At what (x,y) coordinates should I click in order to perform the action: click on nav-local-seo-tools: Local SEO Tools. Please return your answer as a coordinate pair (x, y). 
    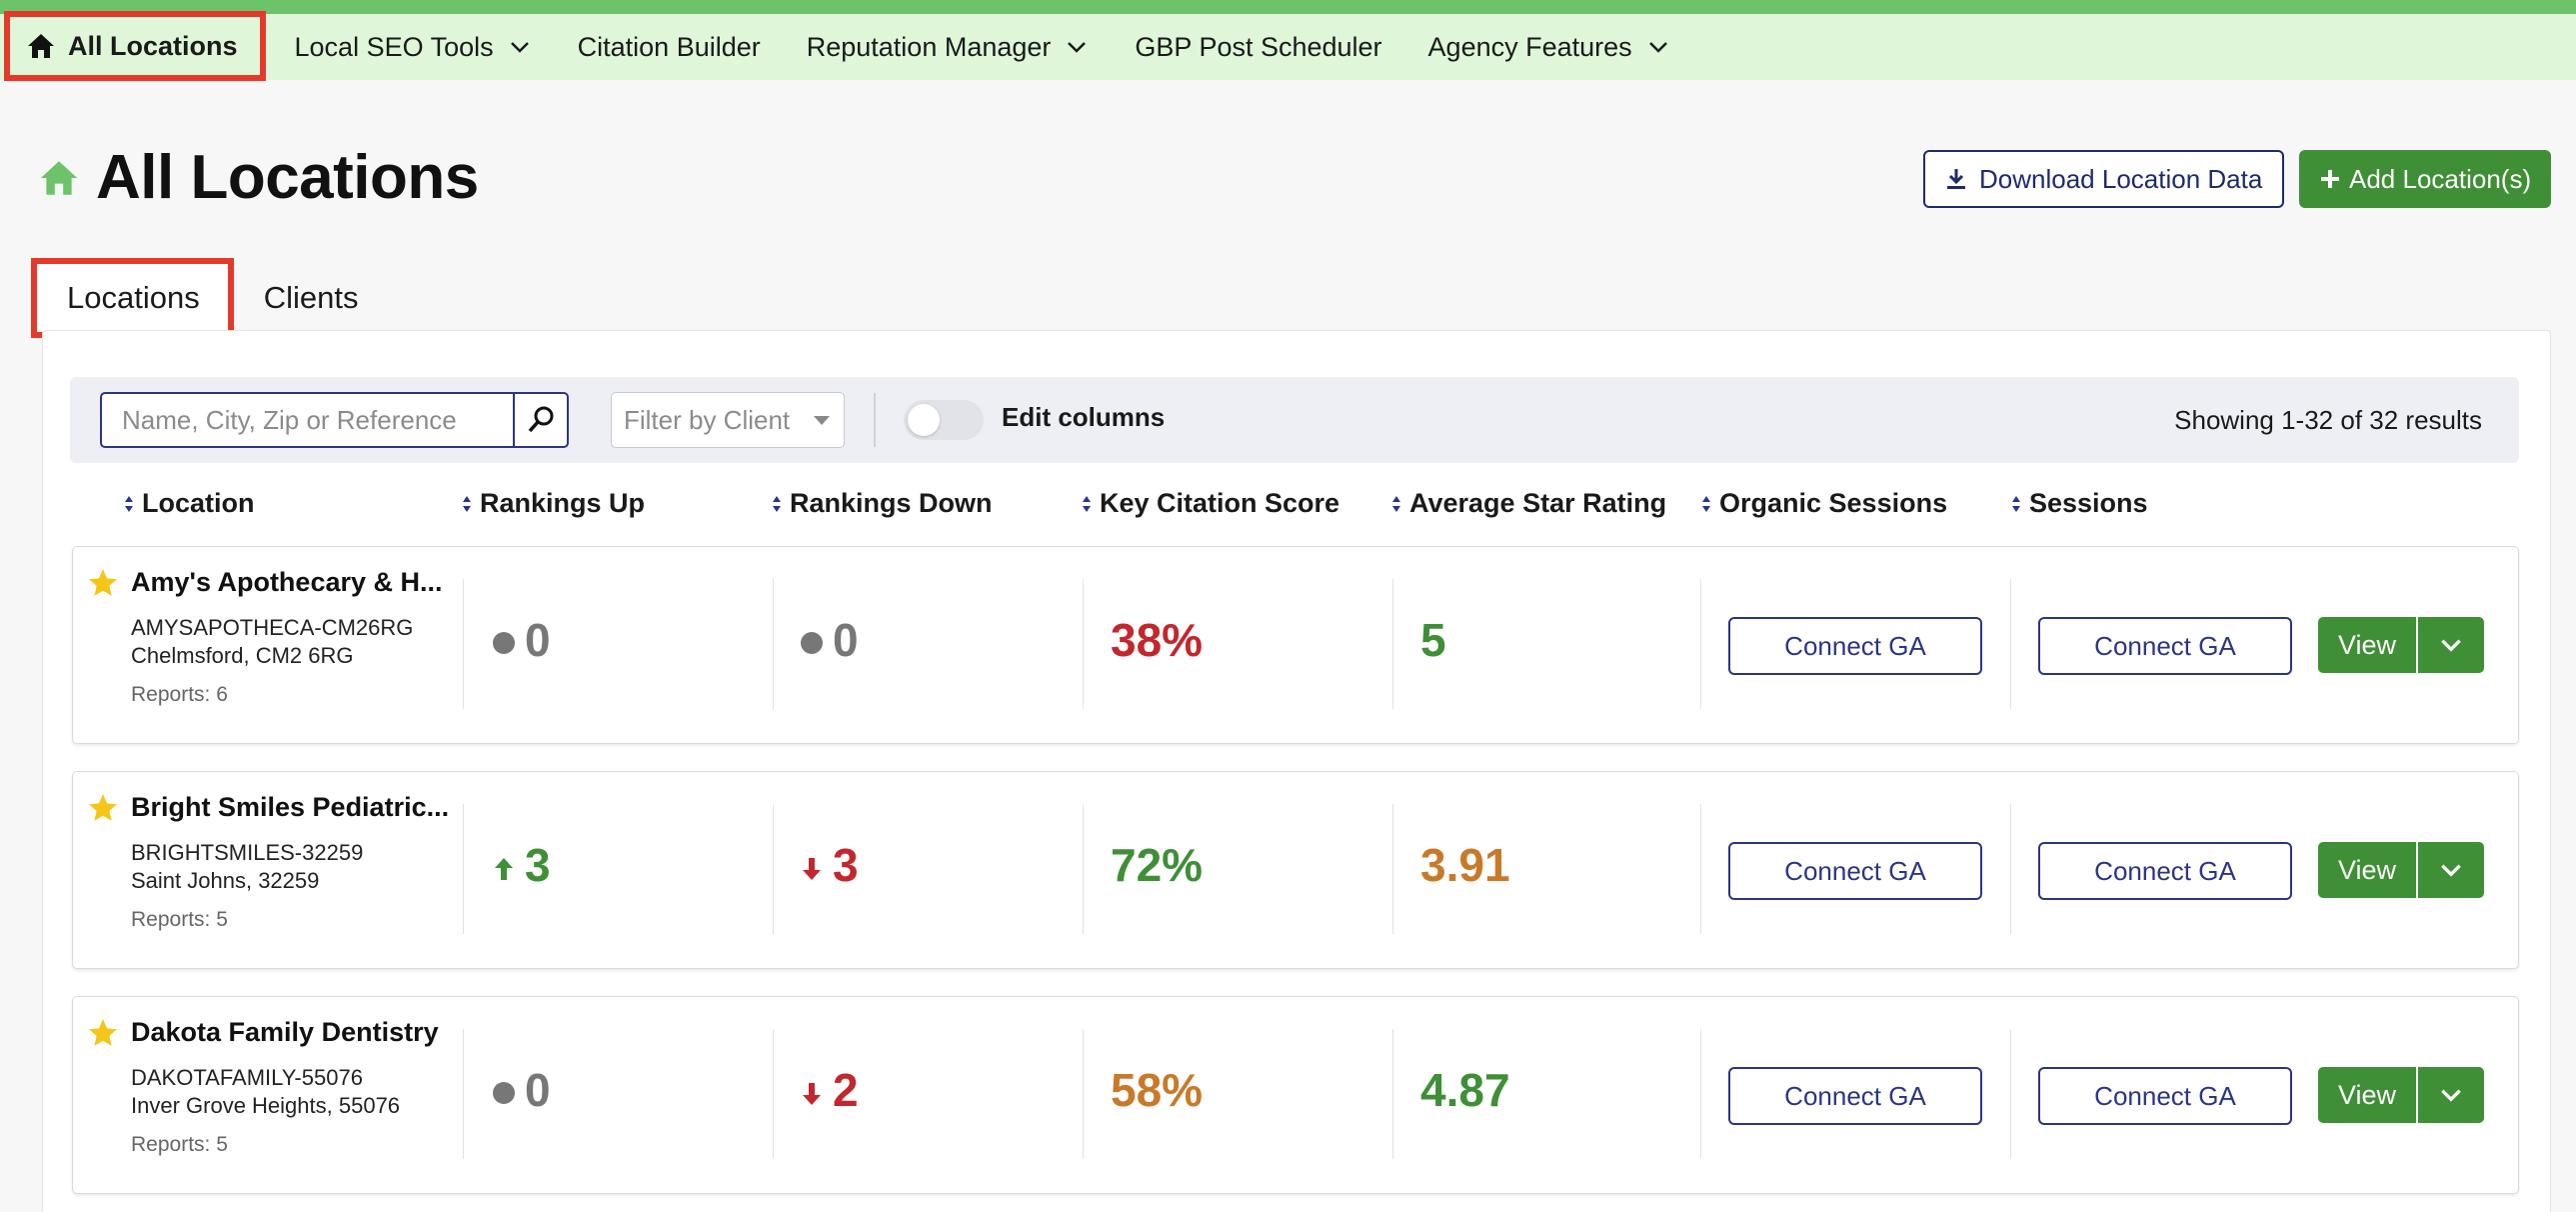
    Looking at the image, I should click on (414, 47).